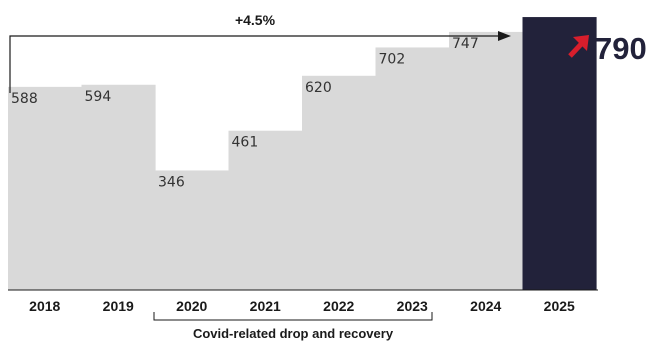  I want to click on bar-2020, so click(192, 230).